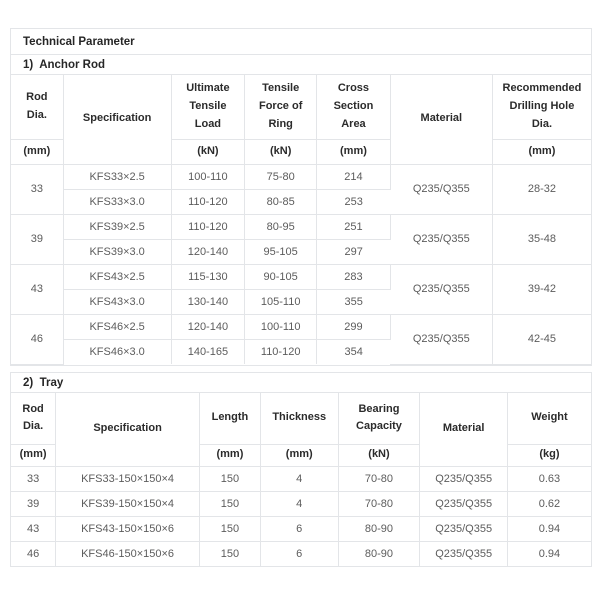 This screenshot has width=600, height=600. I want to click on cell-drill: 39-42, so click(541, 289).